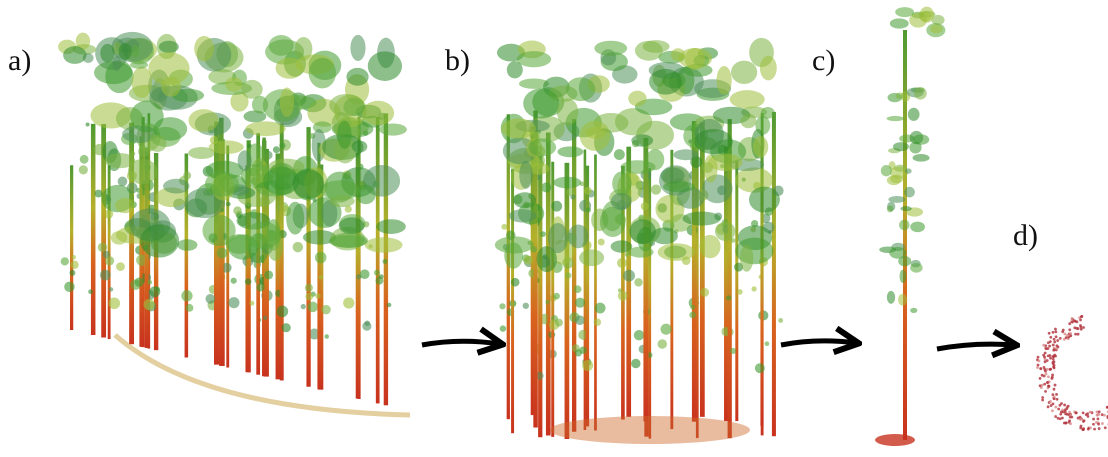  What do you see at coordinates (818, 343) in the screenshot?
I see `arrow` at bounding box center [818, 343].